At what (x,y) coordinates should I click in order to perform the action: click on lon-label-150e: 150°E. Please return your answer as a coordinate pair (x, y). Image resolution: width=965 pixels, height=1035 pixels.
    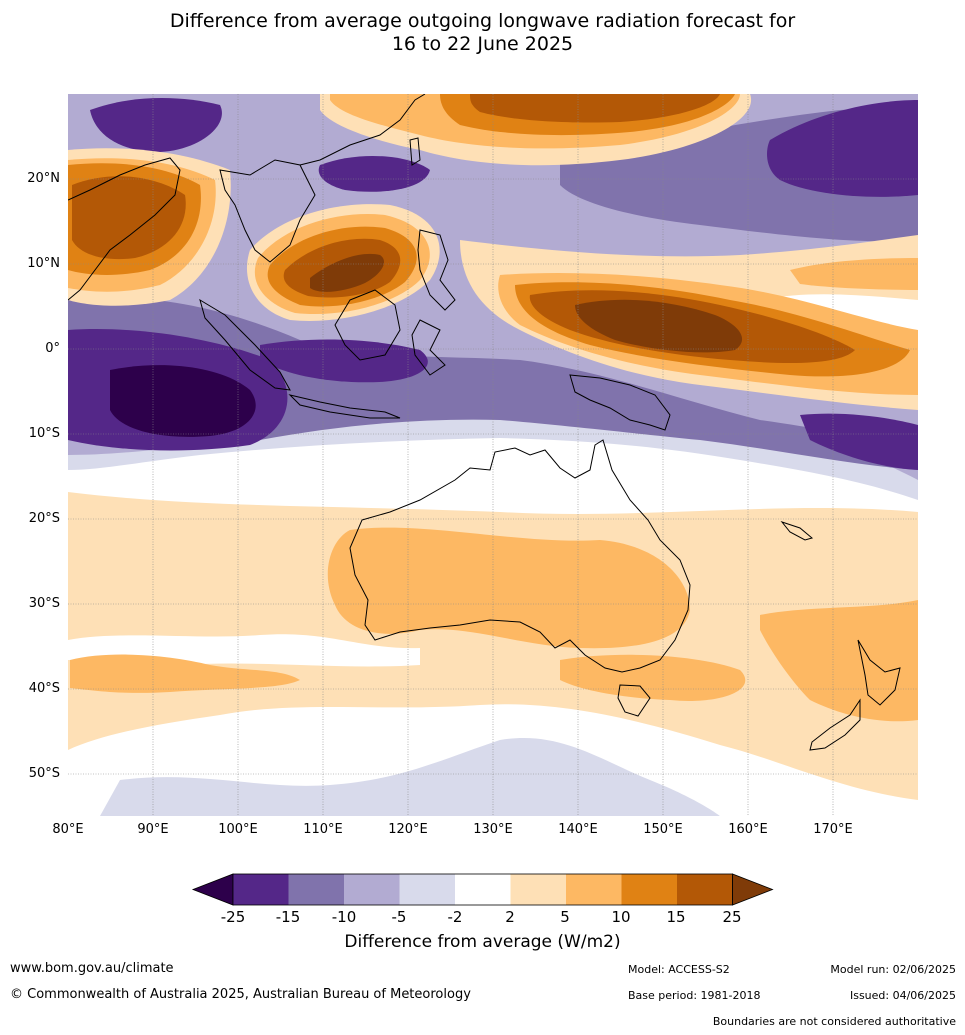
    Looking at the image, I should click on (663, 829).